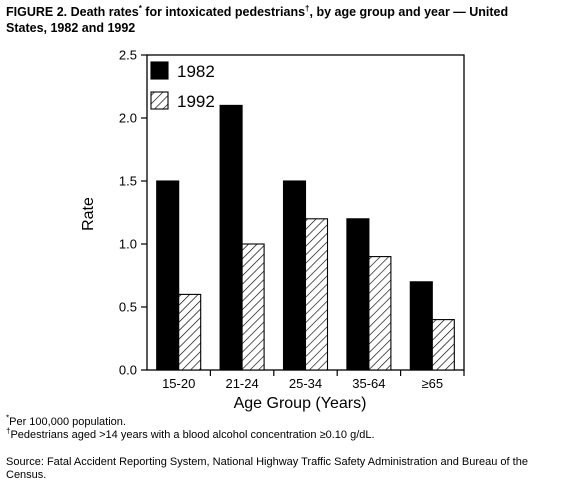  Describe the element at coordinates (8, 418) in the screenshot. I see `footnote-mark: *` at that location.